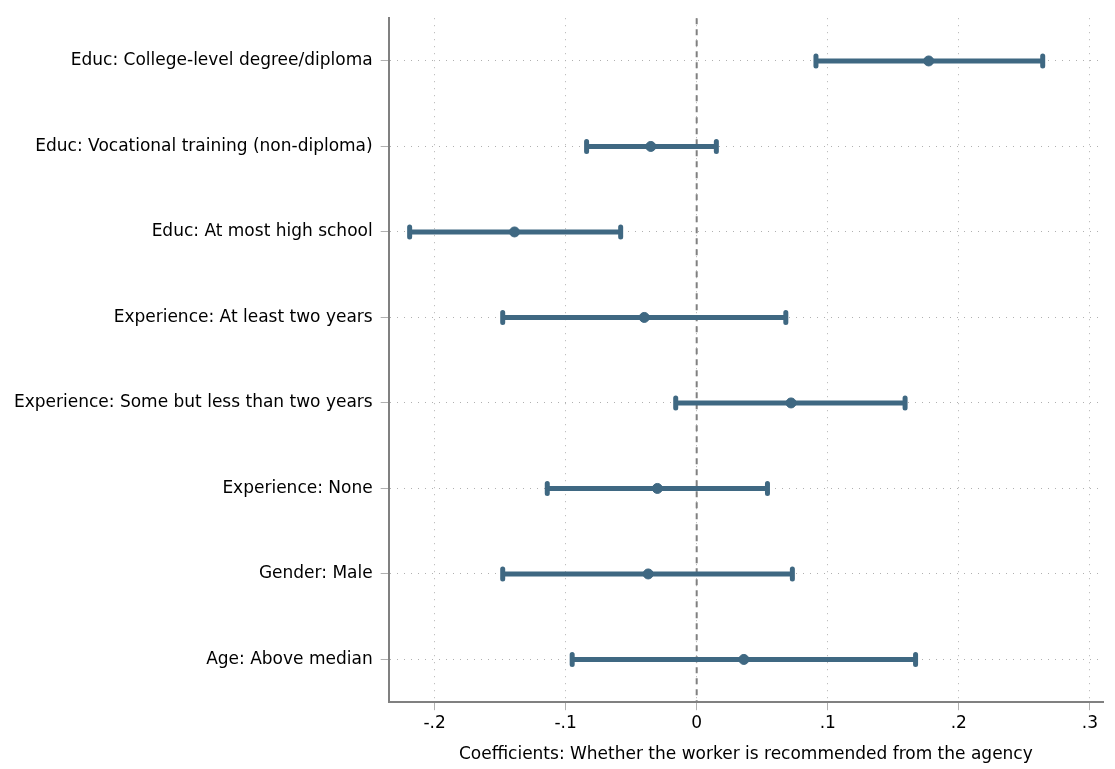 This screenshot has width=1115, height=769. I want to click on x-tick-label: .3, so click(1090, 721).